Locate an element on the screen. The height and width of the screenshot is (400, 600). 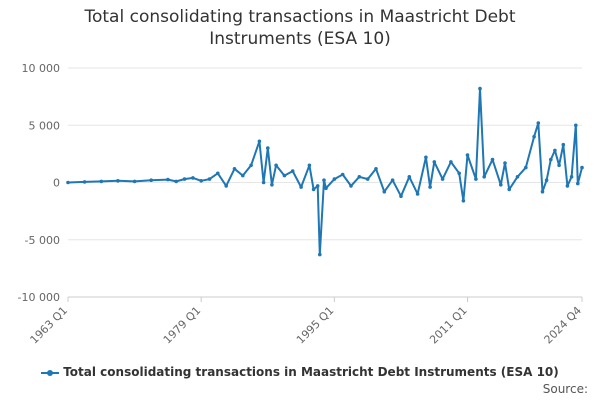
y-axis-ticks: 10 000 5 000 0 -5 000 -10 000 is located at coordinates (39, 183).